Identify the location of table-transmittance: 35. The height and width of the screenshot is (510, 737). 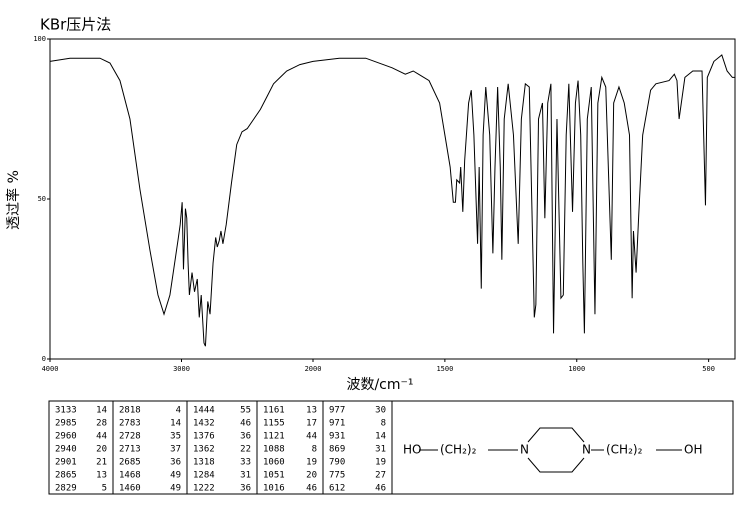
(175, 437).